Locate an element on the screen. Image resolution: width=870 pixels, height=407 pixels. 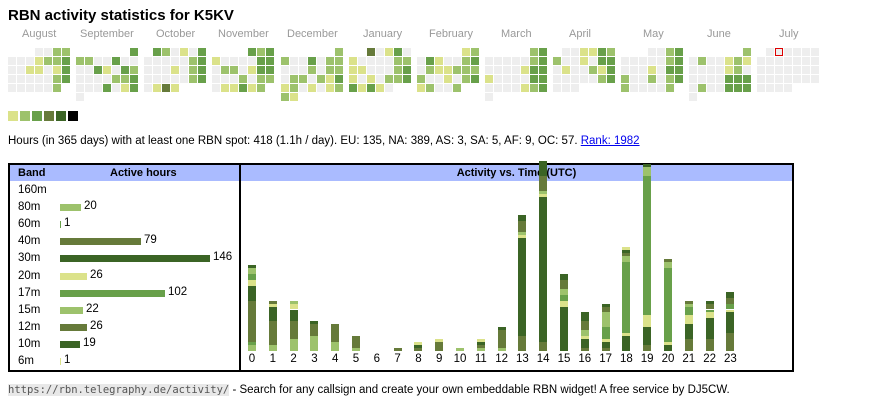
heatmap-today-cell is located at coordinates (779, 52).